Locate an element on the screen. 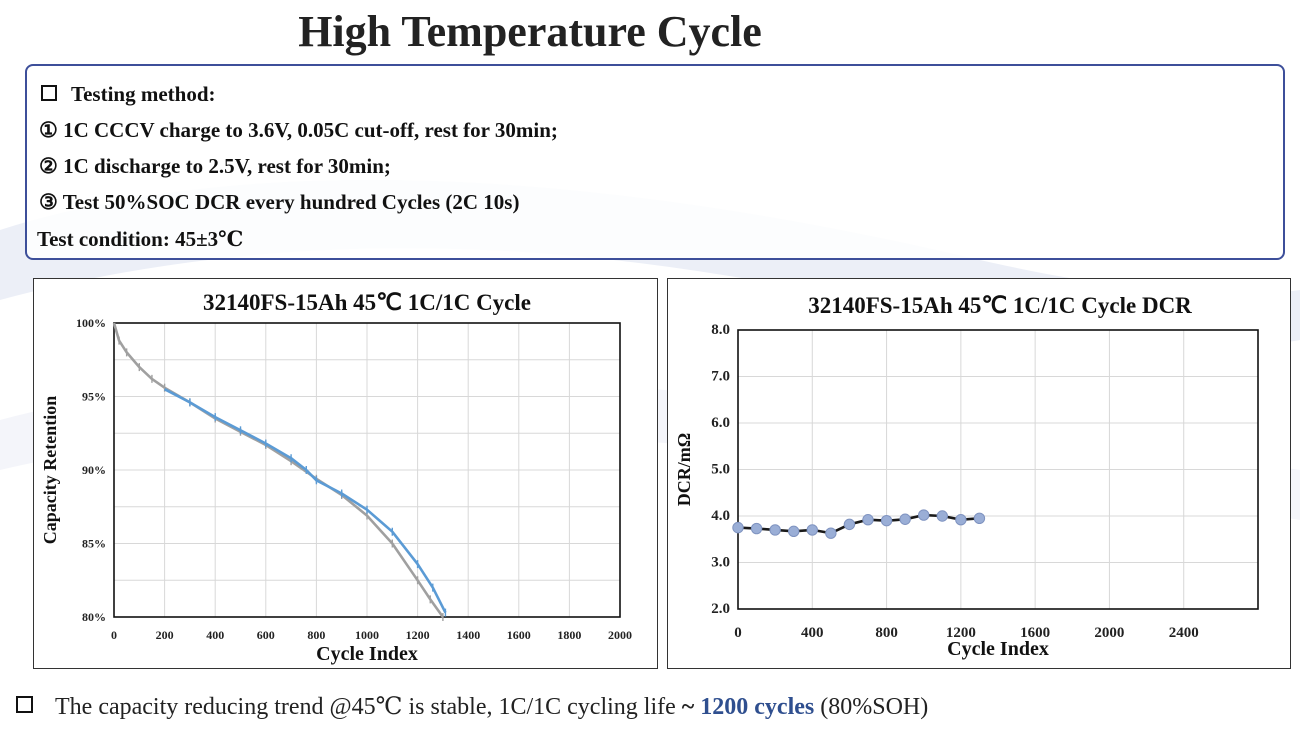  y-tick-label: 80% is located at coordinates (94, 617).